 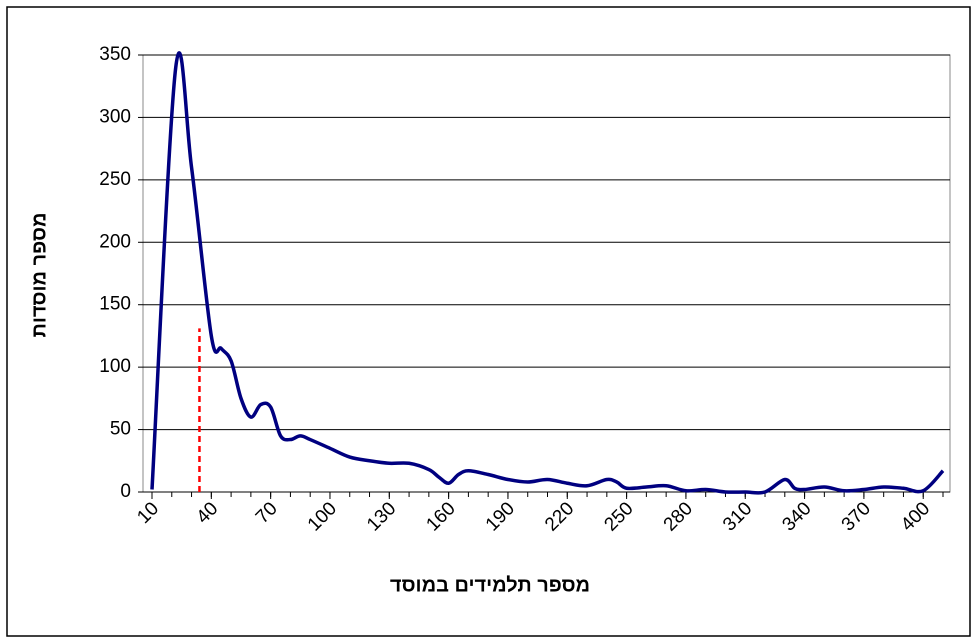 I want to click on y-tick-label: 0, so click(x=125, y=491).